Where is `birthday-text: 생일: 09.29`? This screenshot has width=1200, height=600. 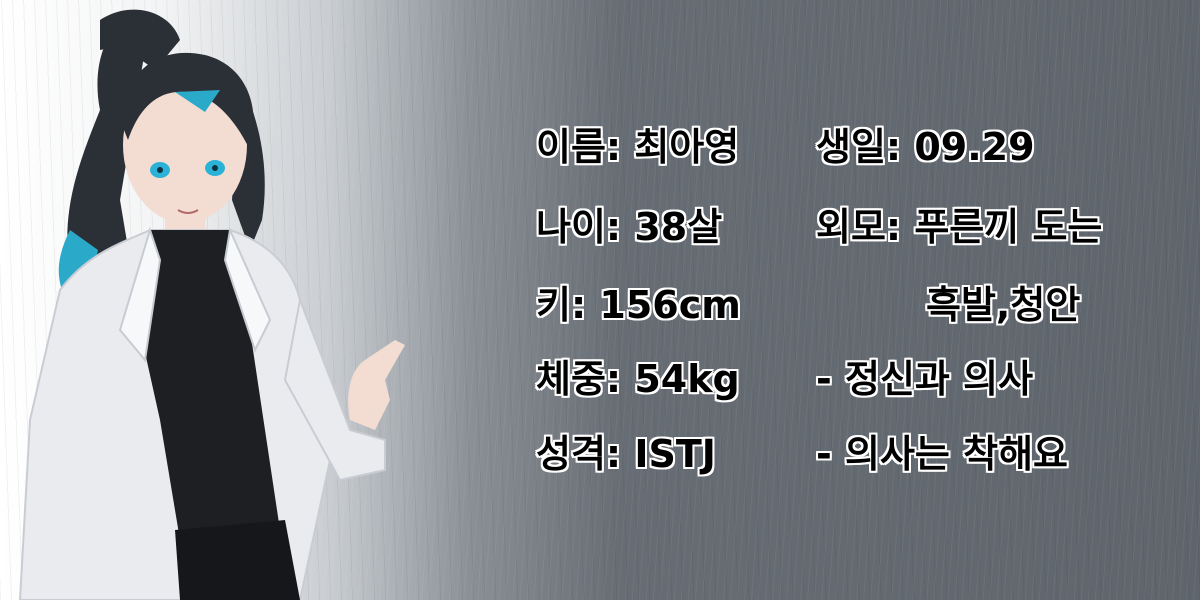
birthday-text: 생일: 09.29 is located at coordinates (925, 147).